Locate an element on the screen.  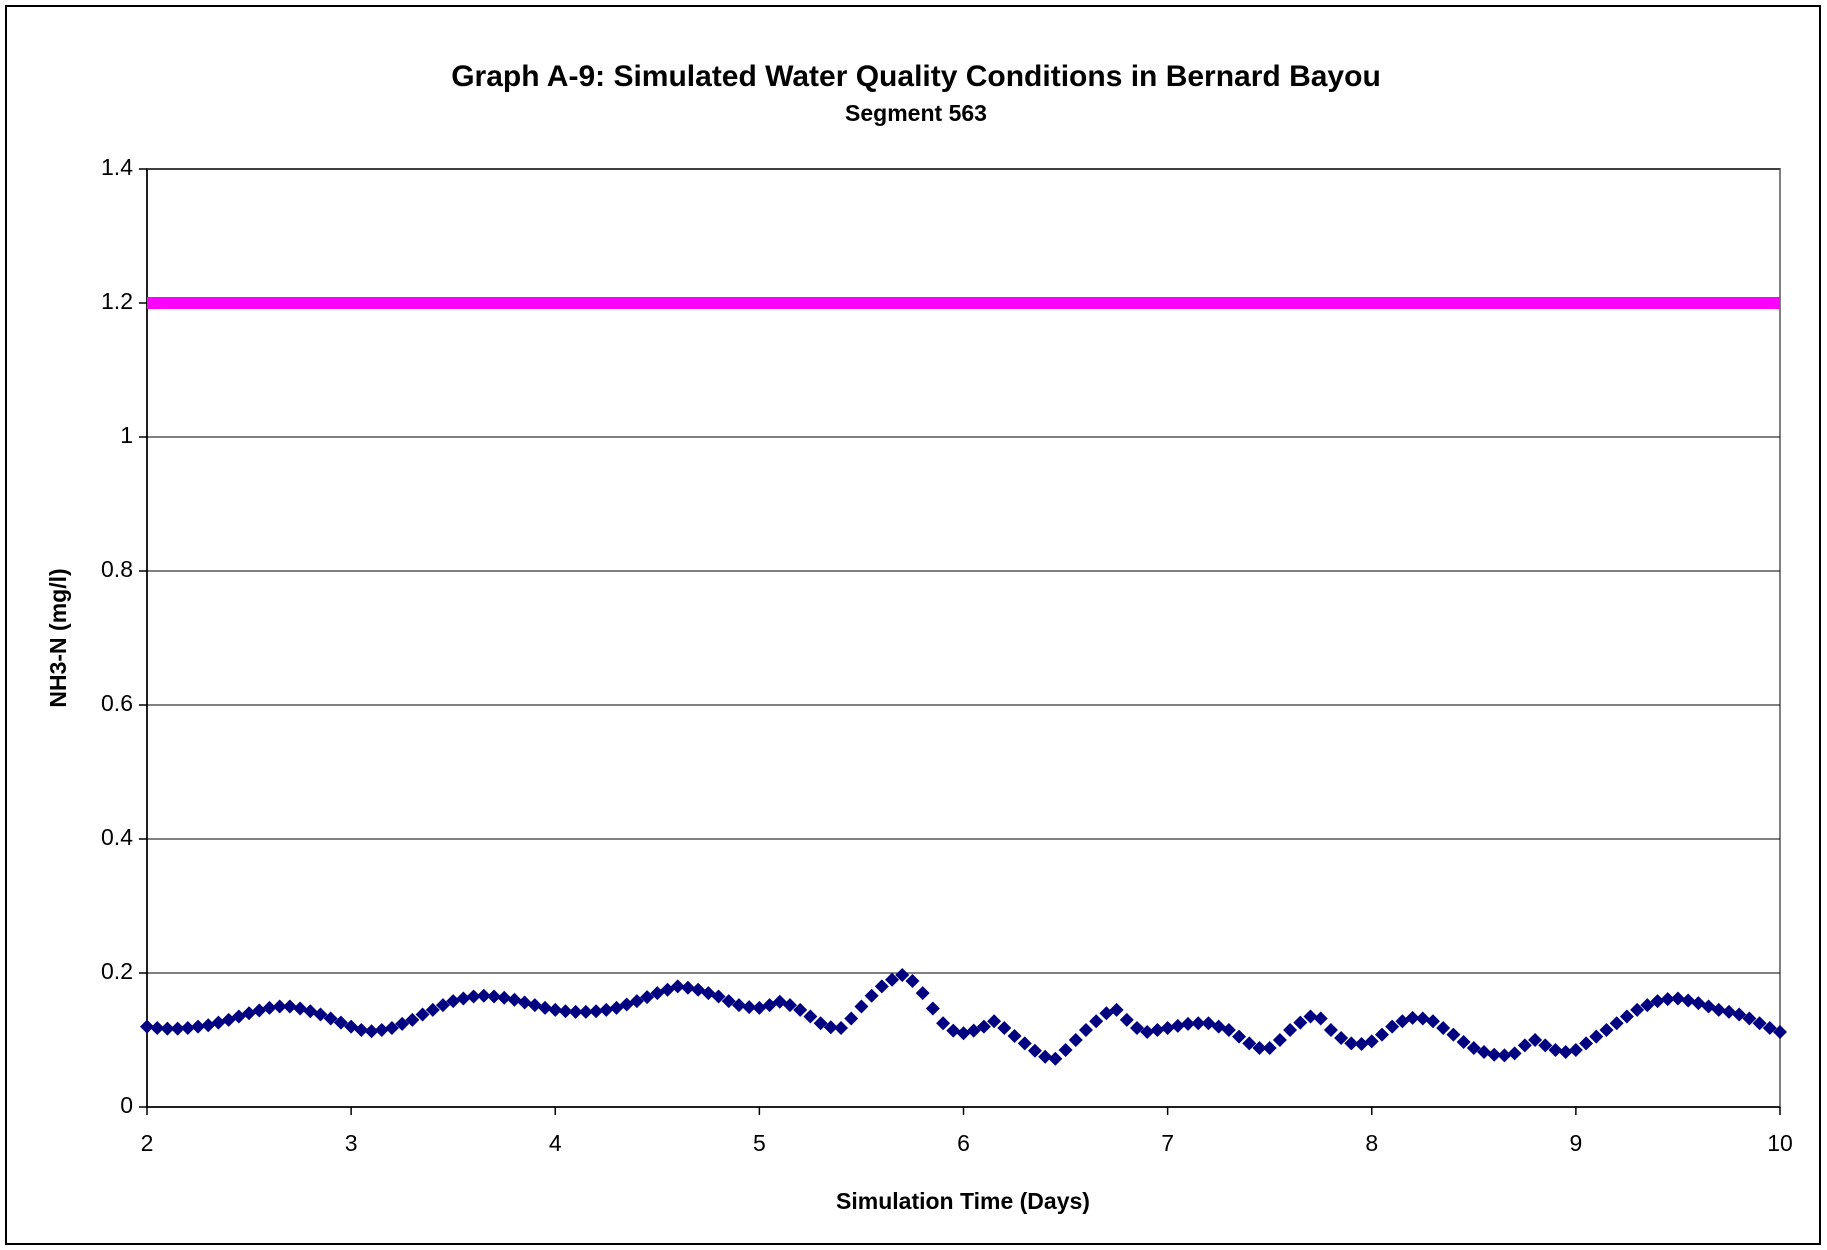
y-tick-label: 0.8 is located at coordinates (117, 569).